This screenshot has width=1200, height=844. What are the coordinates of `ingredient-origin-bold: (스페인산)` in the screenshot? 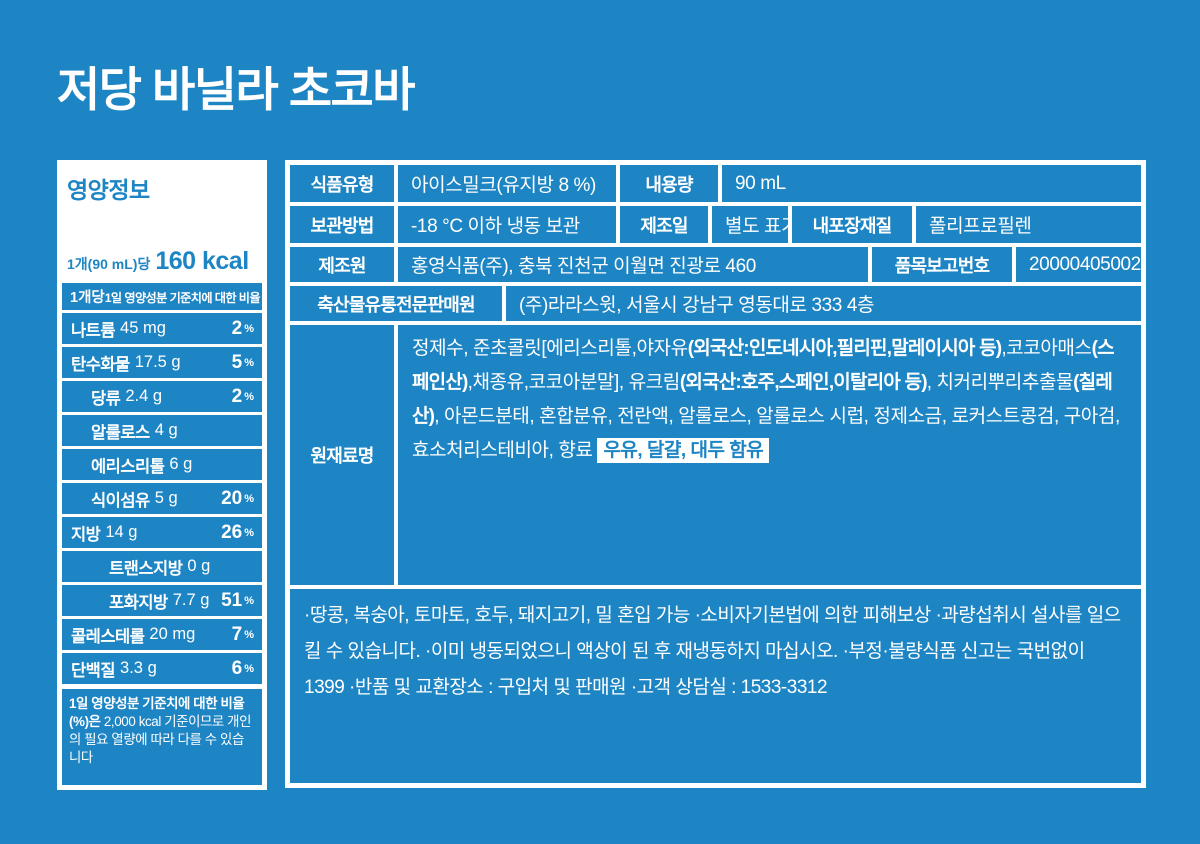 It's located at (763, 365).